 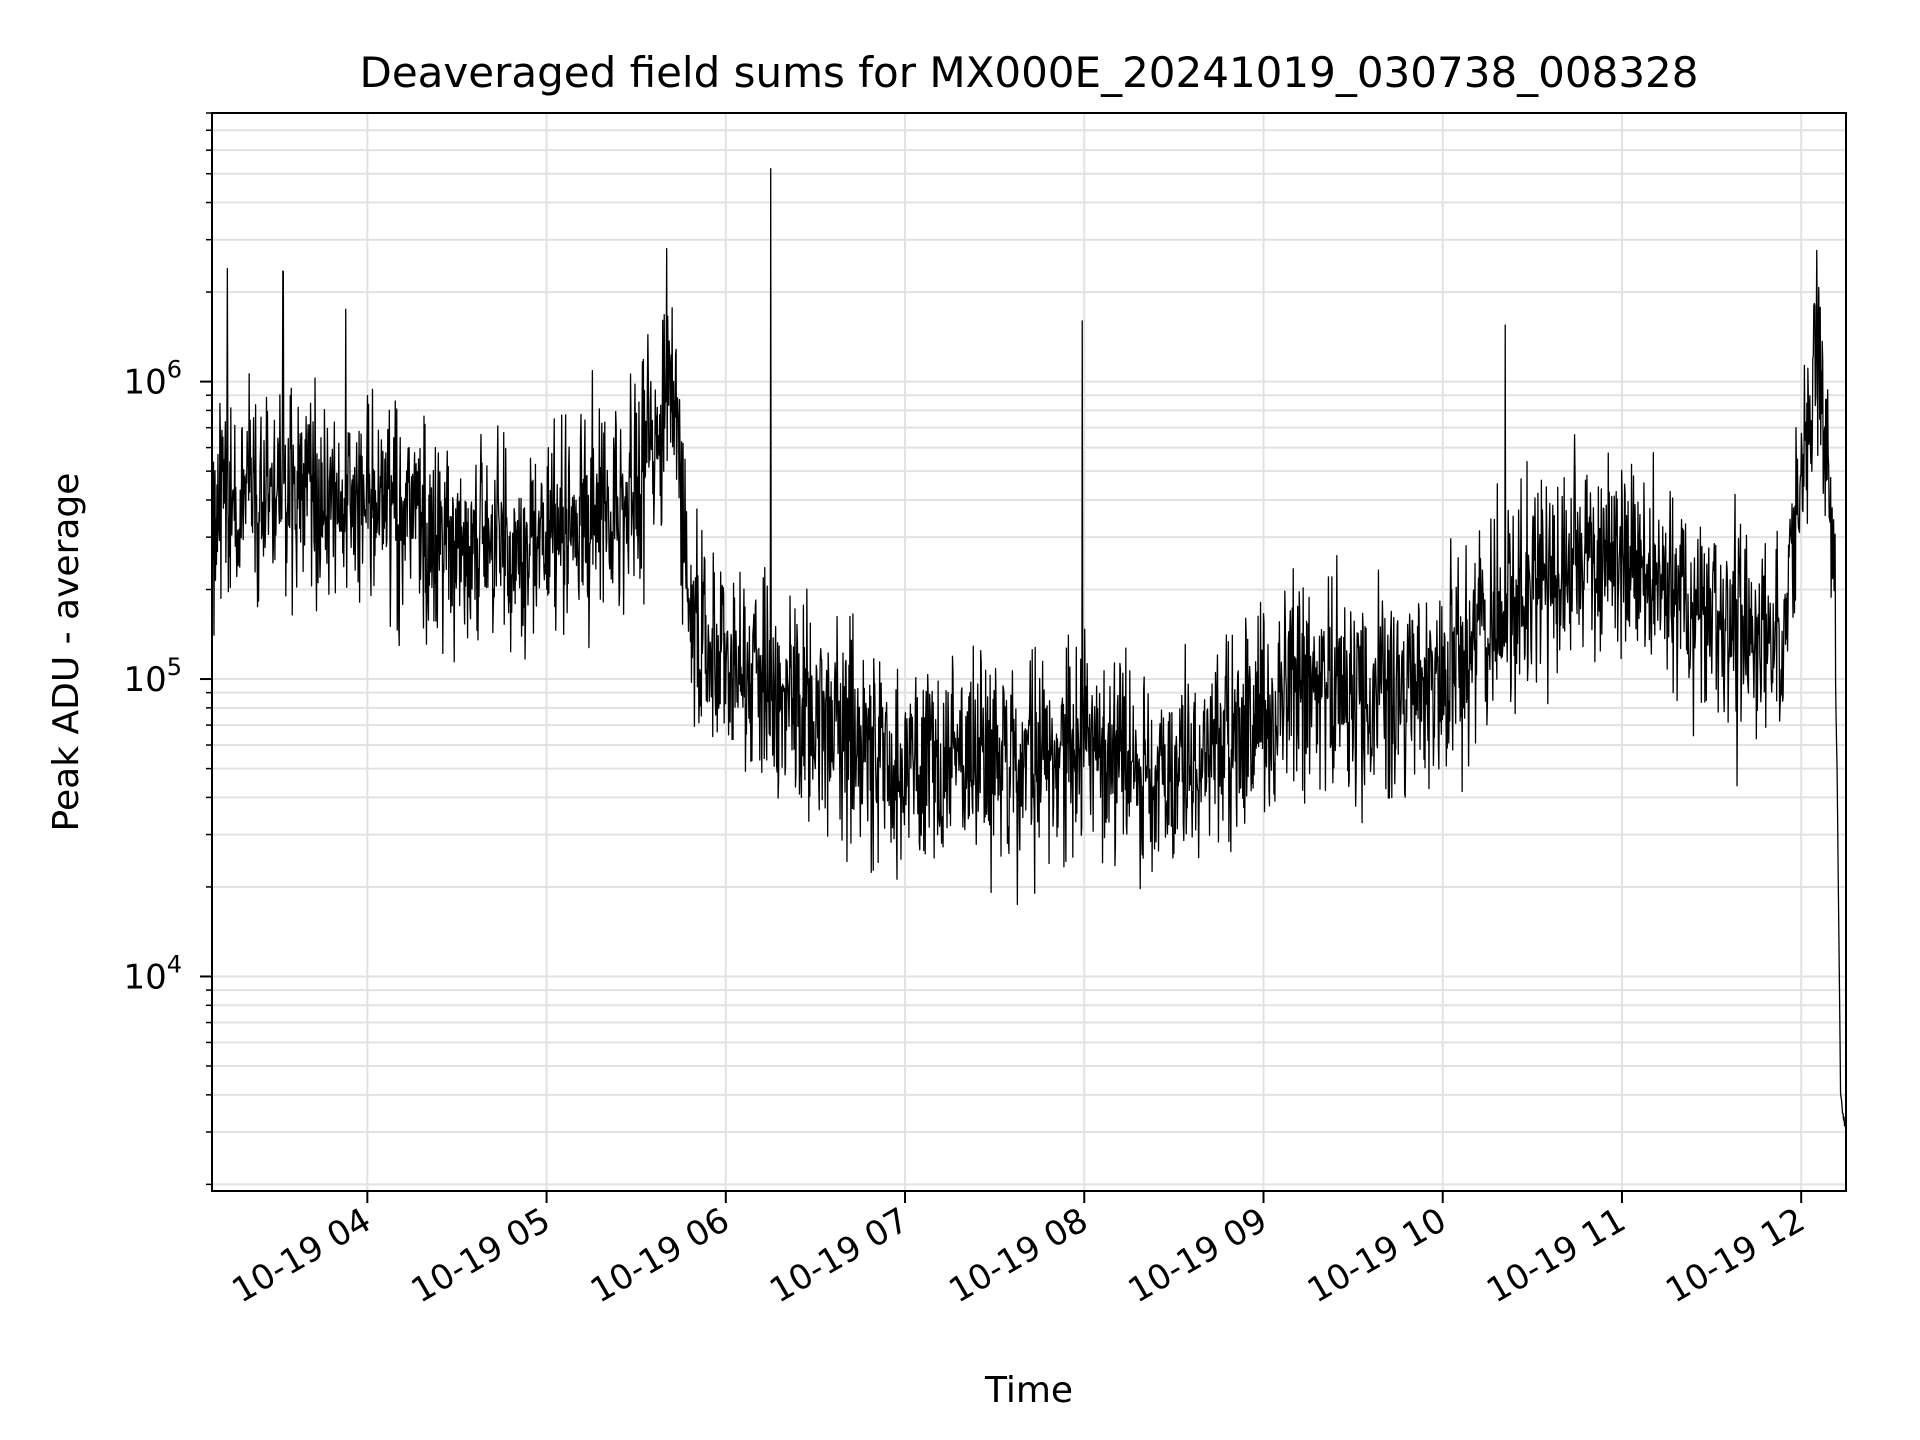 What do you see at coordinates (1556, 1255) in the screenshot?
I see `x-tick-label: 10-19 11` at bounding box center [1556, 1255].